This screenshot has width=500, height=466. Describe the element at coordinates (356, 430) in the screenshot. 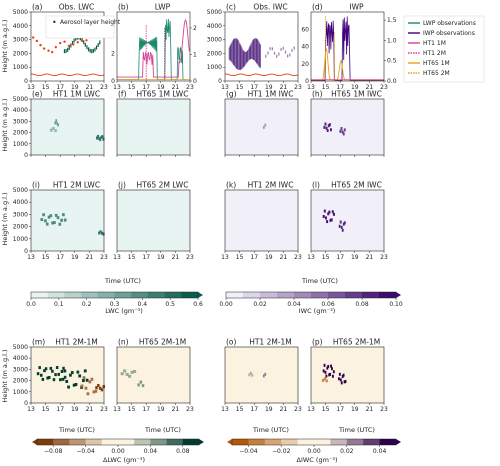

I see `time-label-row4-p: Time (UTC)` at that location.